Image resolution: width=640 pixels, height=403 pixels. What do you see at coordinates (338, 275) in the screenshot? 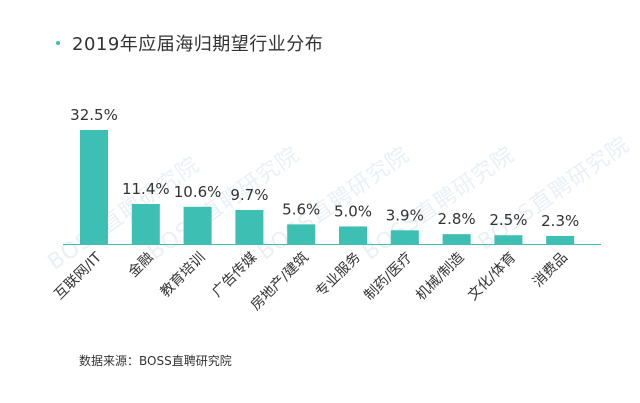
I see `category-label-5: 专业服务` at bounding box center [338, 275].